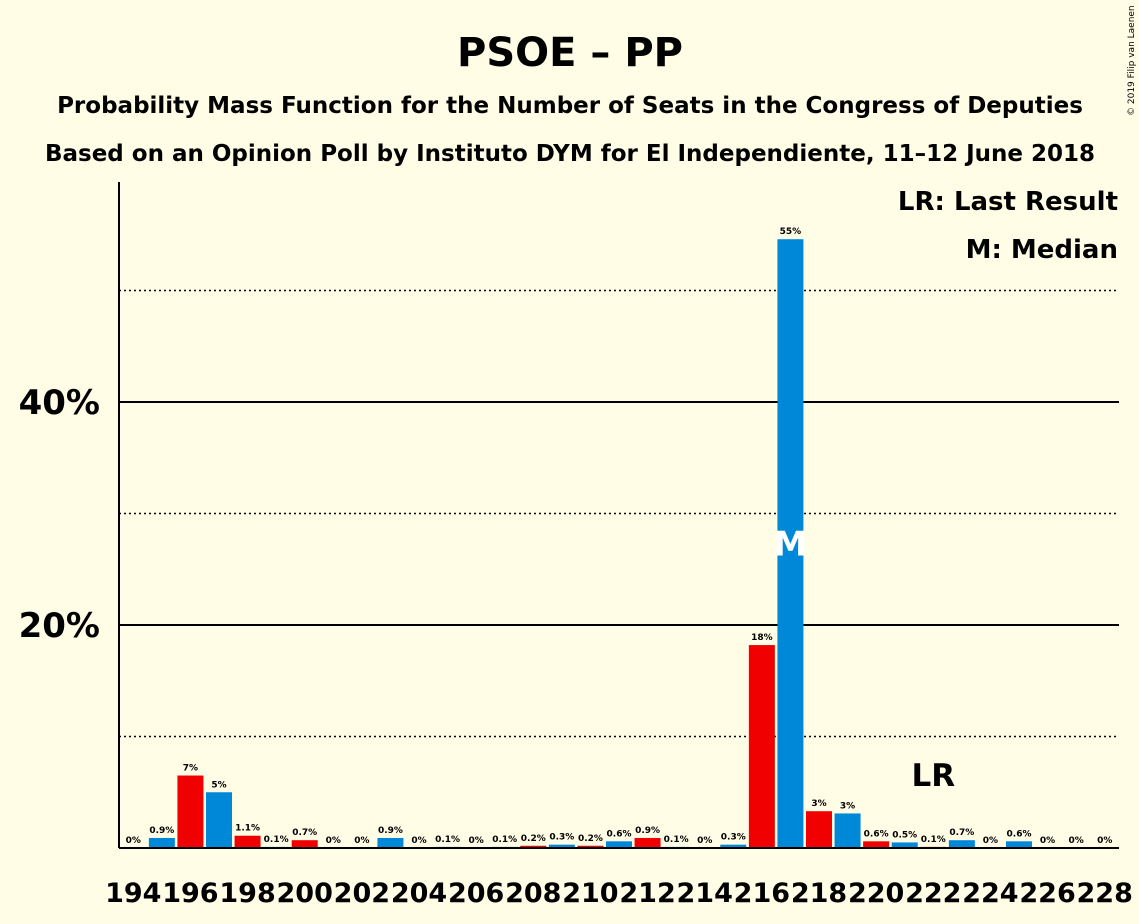  Describe the element at coordinates (990, 841) in the screenshot. I see `bar-label-224: 0%` at that location.